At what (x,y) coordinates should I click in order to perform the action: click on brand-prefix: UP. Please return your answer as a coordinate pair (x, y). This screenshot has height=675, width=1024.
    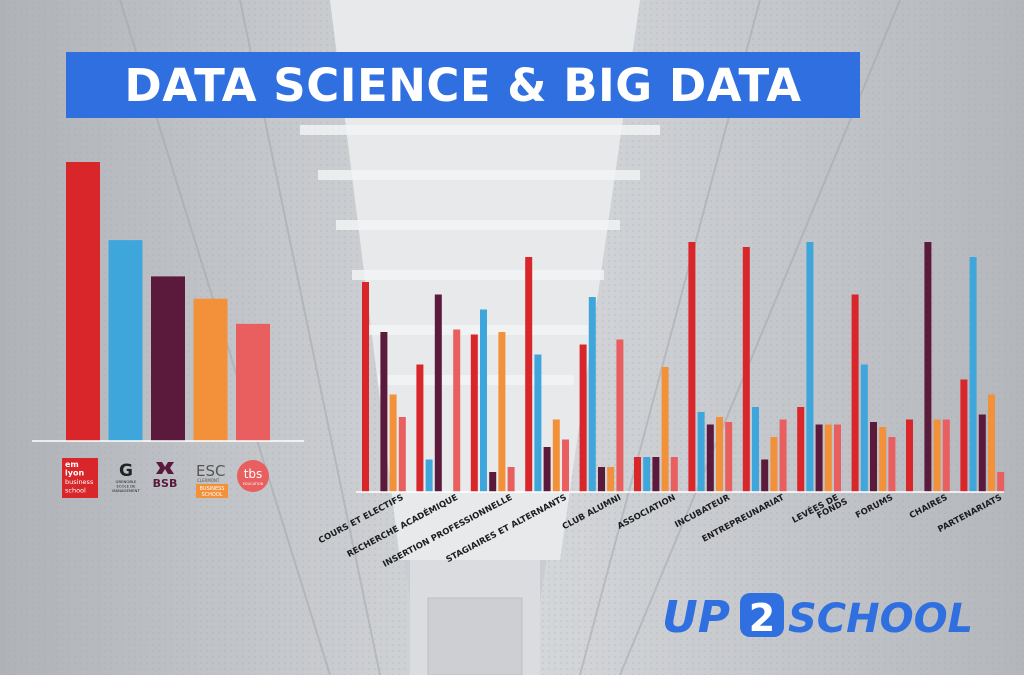
    Looking at the image, I should click on (696, 617).